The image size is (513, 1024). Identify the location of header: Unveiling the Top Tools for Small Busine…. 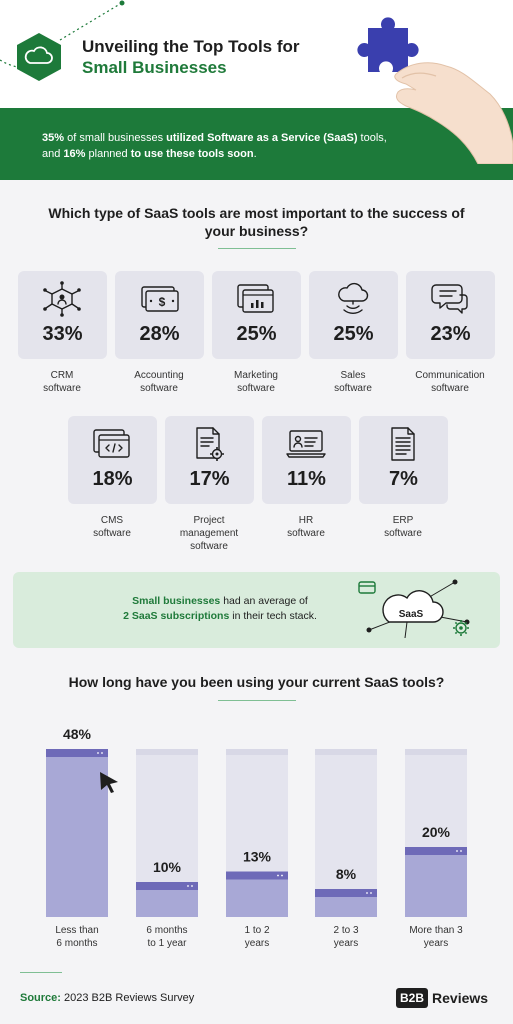
(256, 54).